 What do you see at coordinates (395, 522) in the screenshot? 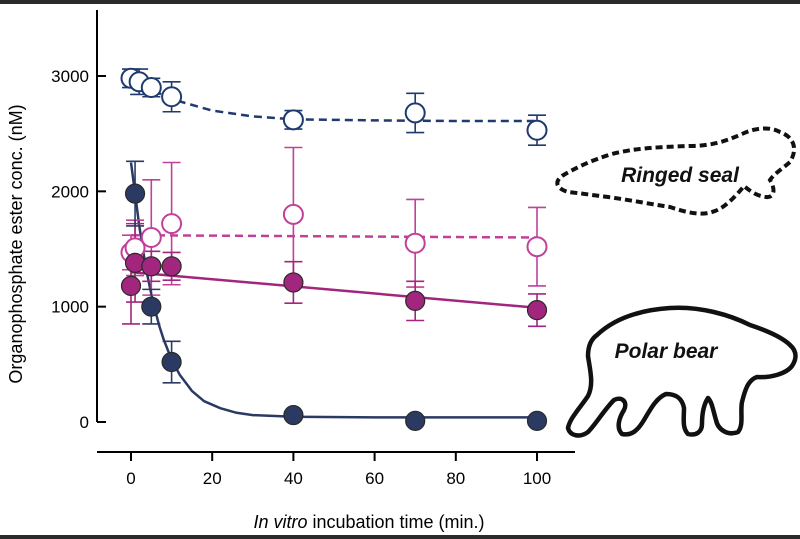
I see `x-axis-label-rest: incubation time (min.)` at bounding box center [395, 522].